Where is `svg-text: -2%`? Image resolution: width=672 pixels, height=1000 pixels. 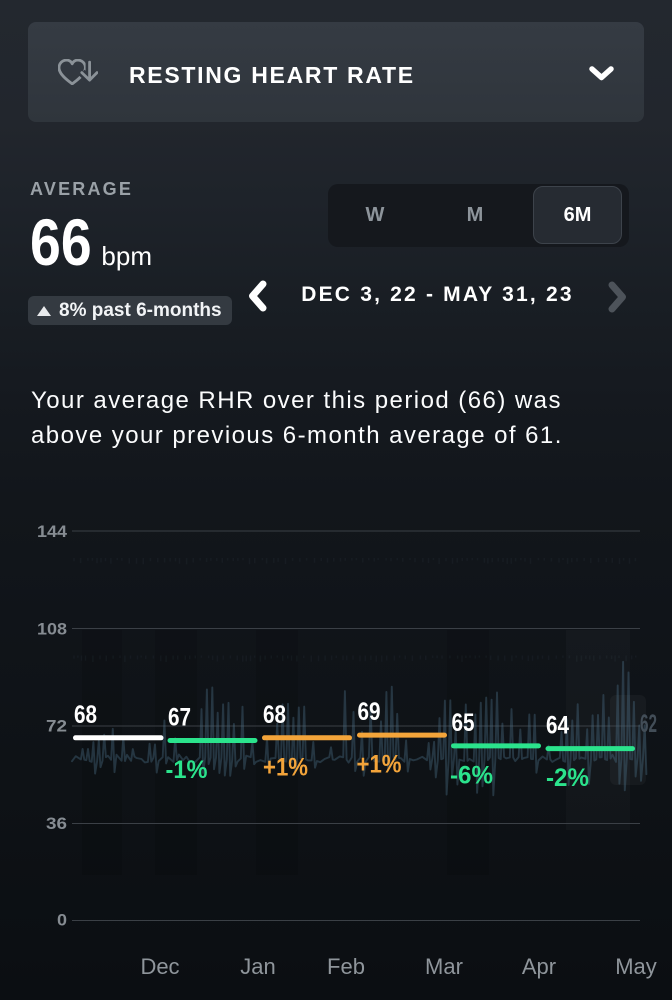 svg-text: -2% is located at coordinates (567, 778).